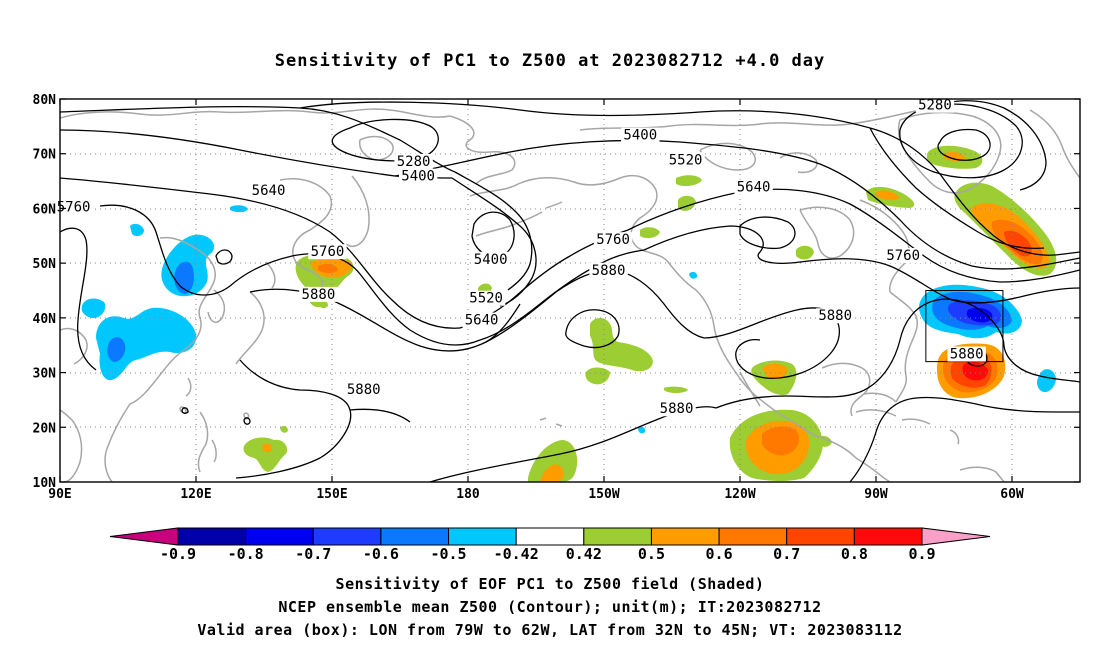 The width and height of the screenshot is (1100, 650). I want to click on lon-label: 90W, so click(876, 494).